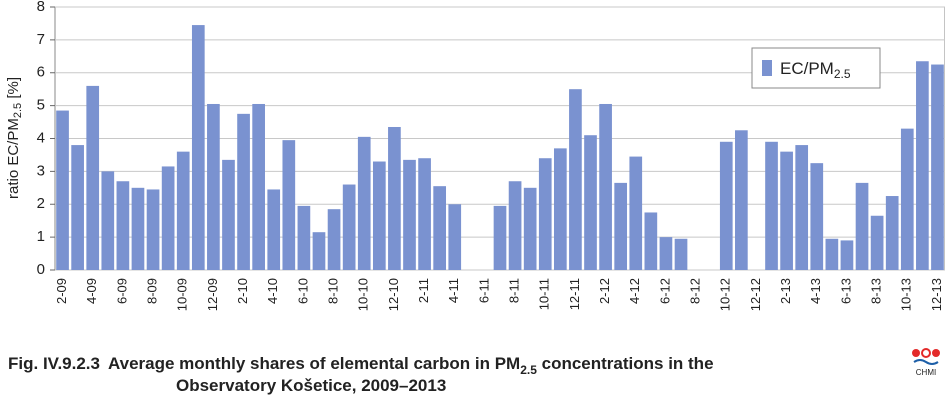 The image size is (945, 409). What do you see at coordinates (91, 291) in the screenshot?
I see `x-tick-label: 4-09` at bounding box center [91, 291].